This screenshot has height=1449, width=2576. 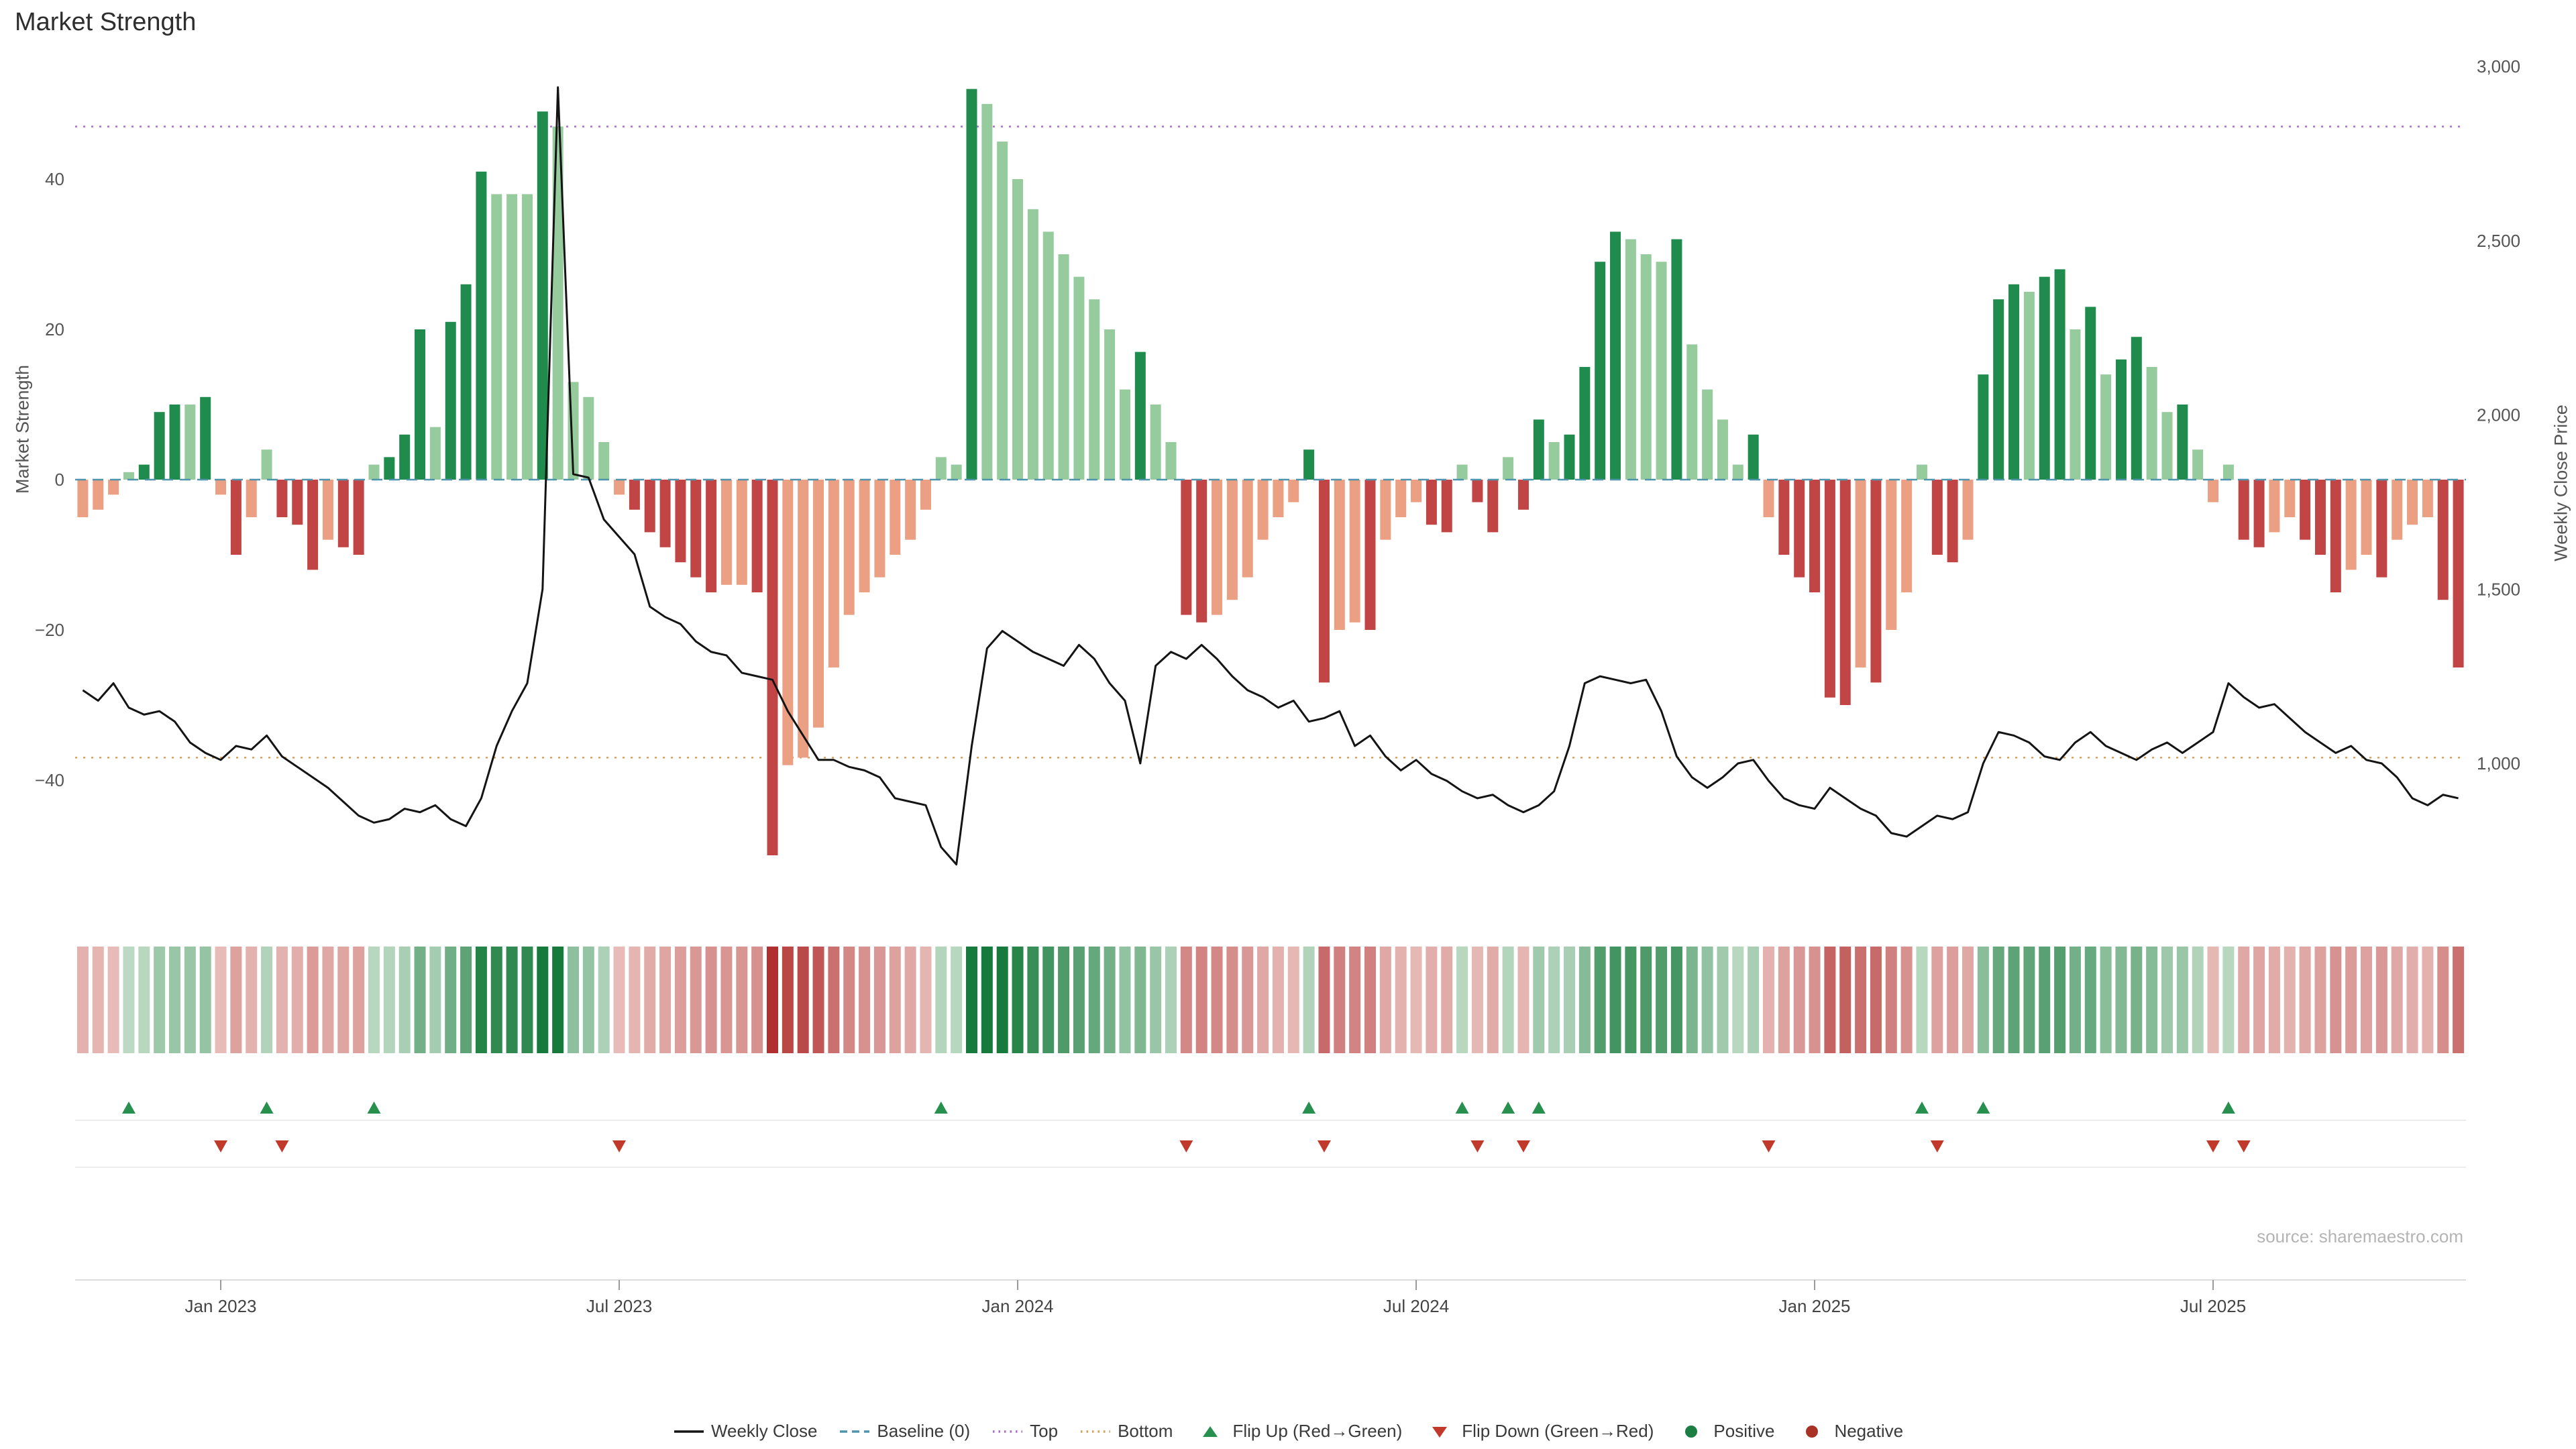 What do you see at coordinates (1691, 1431) in the screenshot?
I see `positive-marker-icon` at bounding box center [1691, 1431].